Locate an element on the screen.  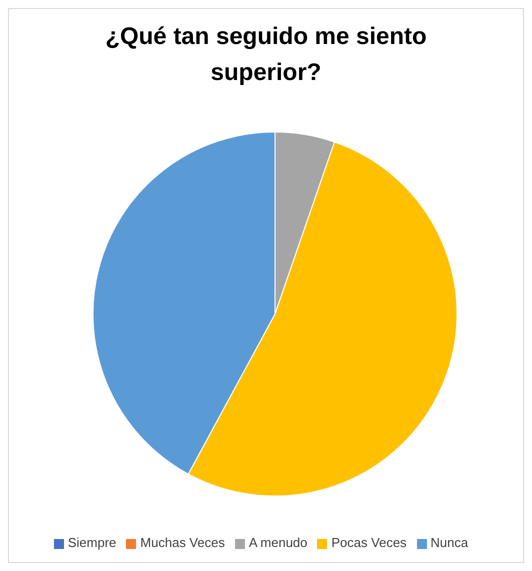
legend-label: Nunca is located at coordinates (449, 542).